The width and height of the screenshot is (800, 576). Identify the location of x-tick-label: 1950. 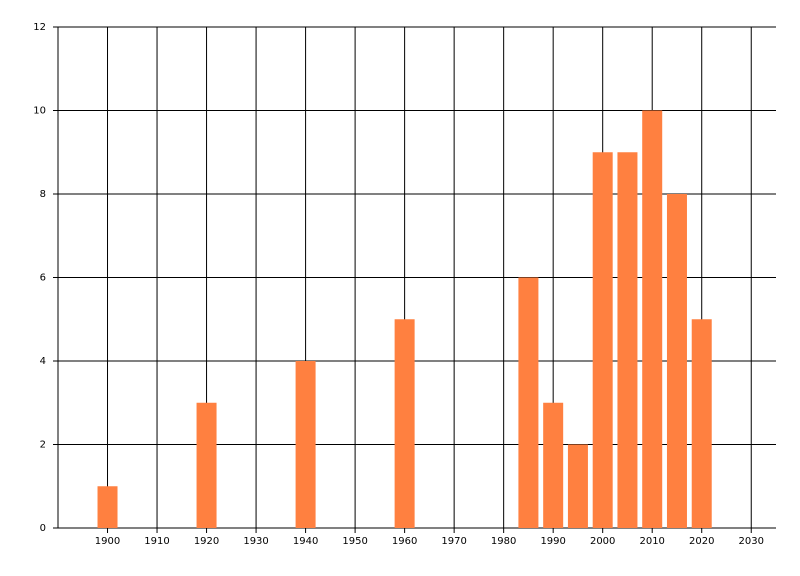
(354, 541).